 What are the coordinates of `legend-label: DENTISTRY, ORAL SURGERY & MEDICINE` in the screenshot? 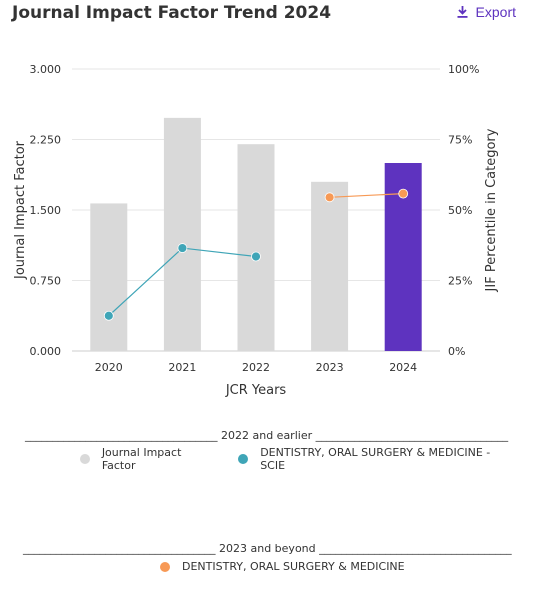 It's located at (293, 566).